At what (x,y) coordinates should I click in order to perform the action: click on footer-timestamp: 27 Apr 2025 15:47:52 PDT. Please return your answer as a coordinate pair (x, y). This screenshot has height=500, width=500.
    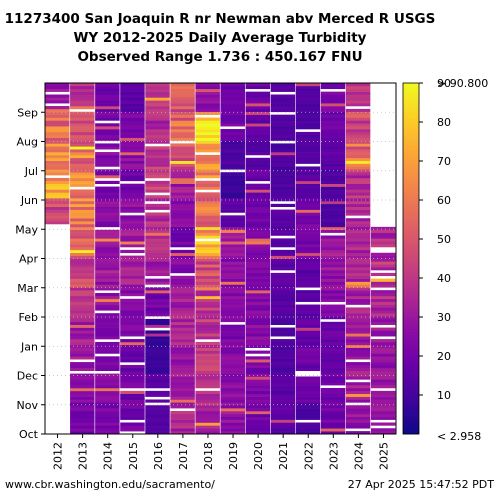
    Looking at the image, I should click on (420, 484).